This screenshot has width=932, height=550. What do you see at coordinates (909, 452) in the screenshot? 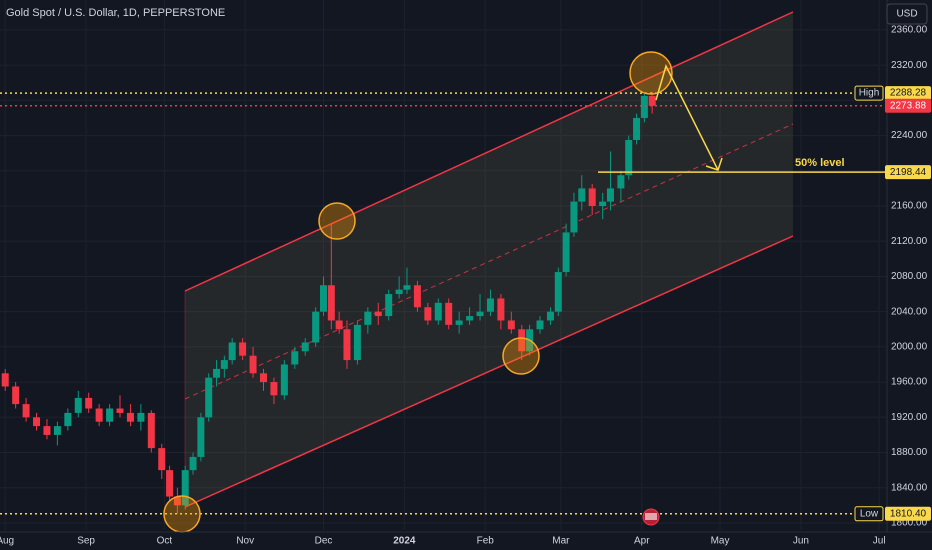
I see `y-tick-label: 1880.00` at bounding box center [909, 452].